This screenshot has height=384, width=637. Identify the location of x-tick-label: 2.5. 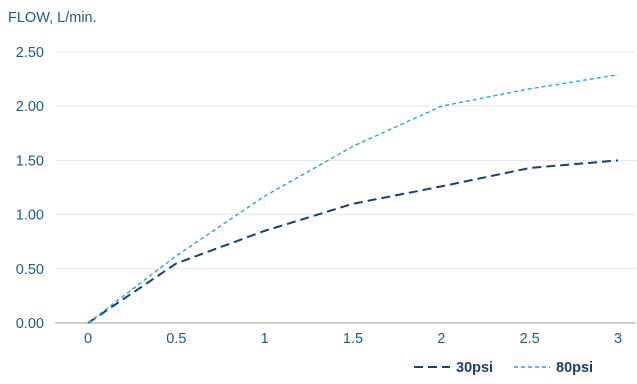
(530, 339).